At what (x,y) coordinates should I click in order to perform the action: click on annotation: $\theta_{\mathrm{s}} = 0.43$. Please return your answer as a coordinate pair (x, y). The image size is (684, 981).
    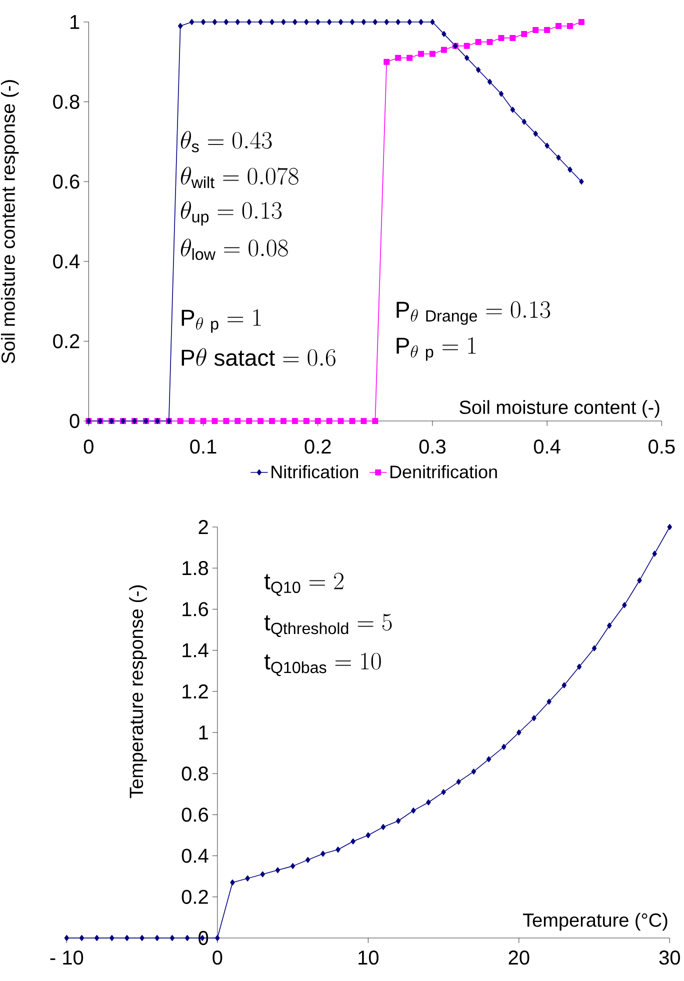
    Looking at the image, I should click on (226, 141).